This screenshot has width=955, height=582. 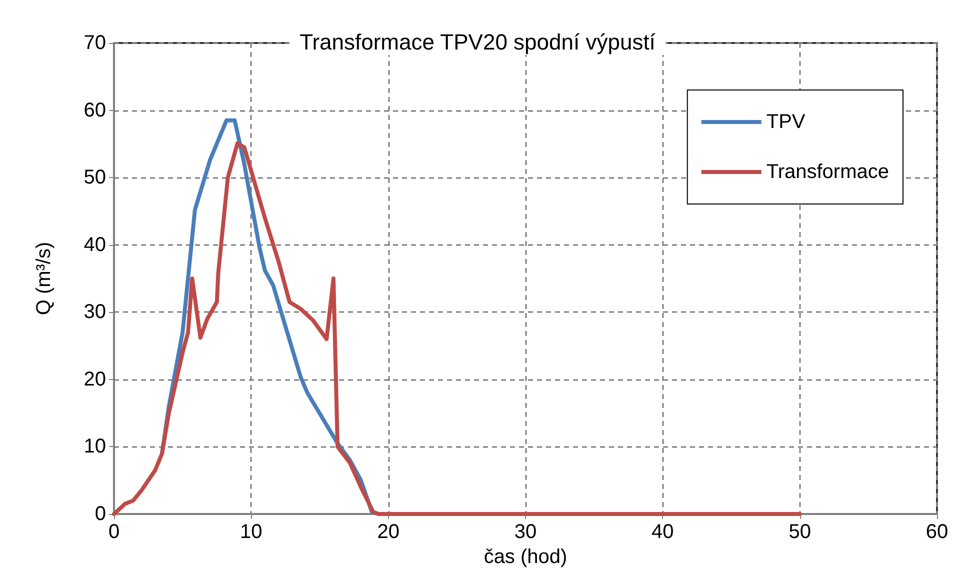 What do you see at coordinates (95, 312) in the screenshot?
I see `y-tick-label: 30` at bounding box center [95, 312].